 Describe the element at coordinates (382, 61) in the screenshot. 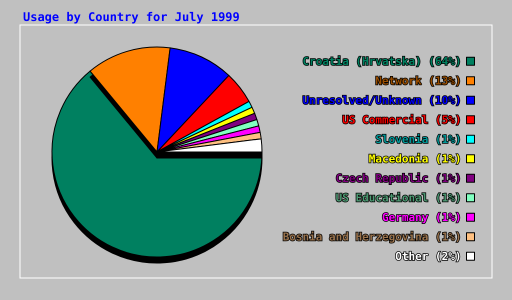

I see `legend-label: Croatia (Hrvatska) (64%)` at that location.